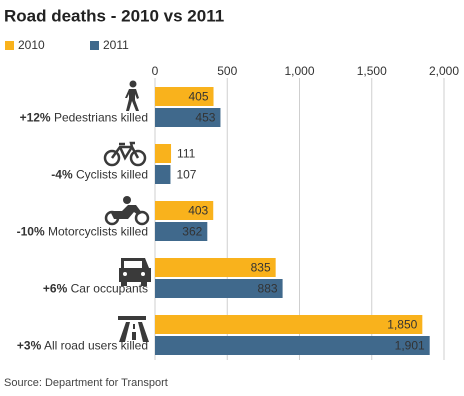 This screenshot has height=396, width=464. I want to click on motorcycle-icon, so click(127, 211).